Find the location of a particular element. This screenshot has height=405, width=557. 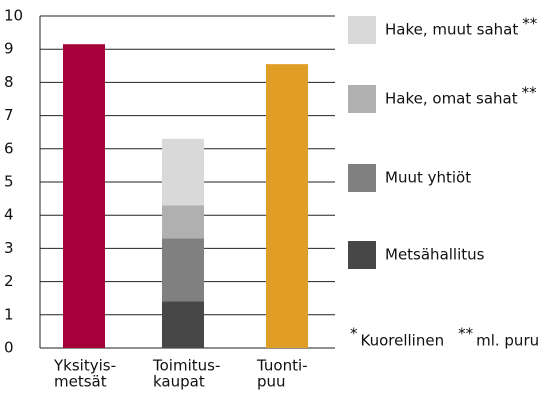

y-tick-label: 2 is located at coordinates (9, 281).